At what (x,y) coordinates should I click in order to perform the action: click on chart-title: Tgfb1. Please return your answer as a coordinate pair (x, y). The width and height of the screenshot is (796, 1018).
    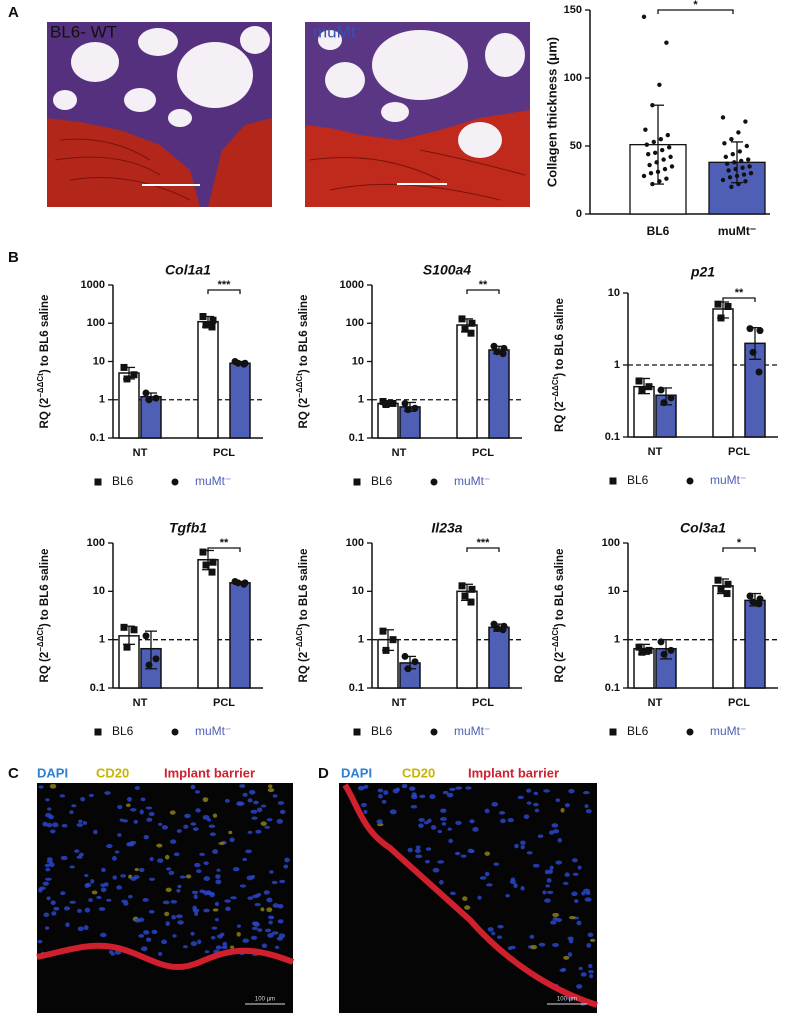
    Looking at the image, I should click on (188, 528).